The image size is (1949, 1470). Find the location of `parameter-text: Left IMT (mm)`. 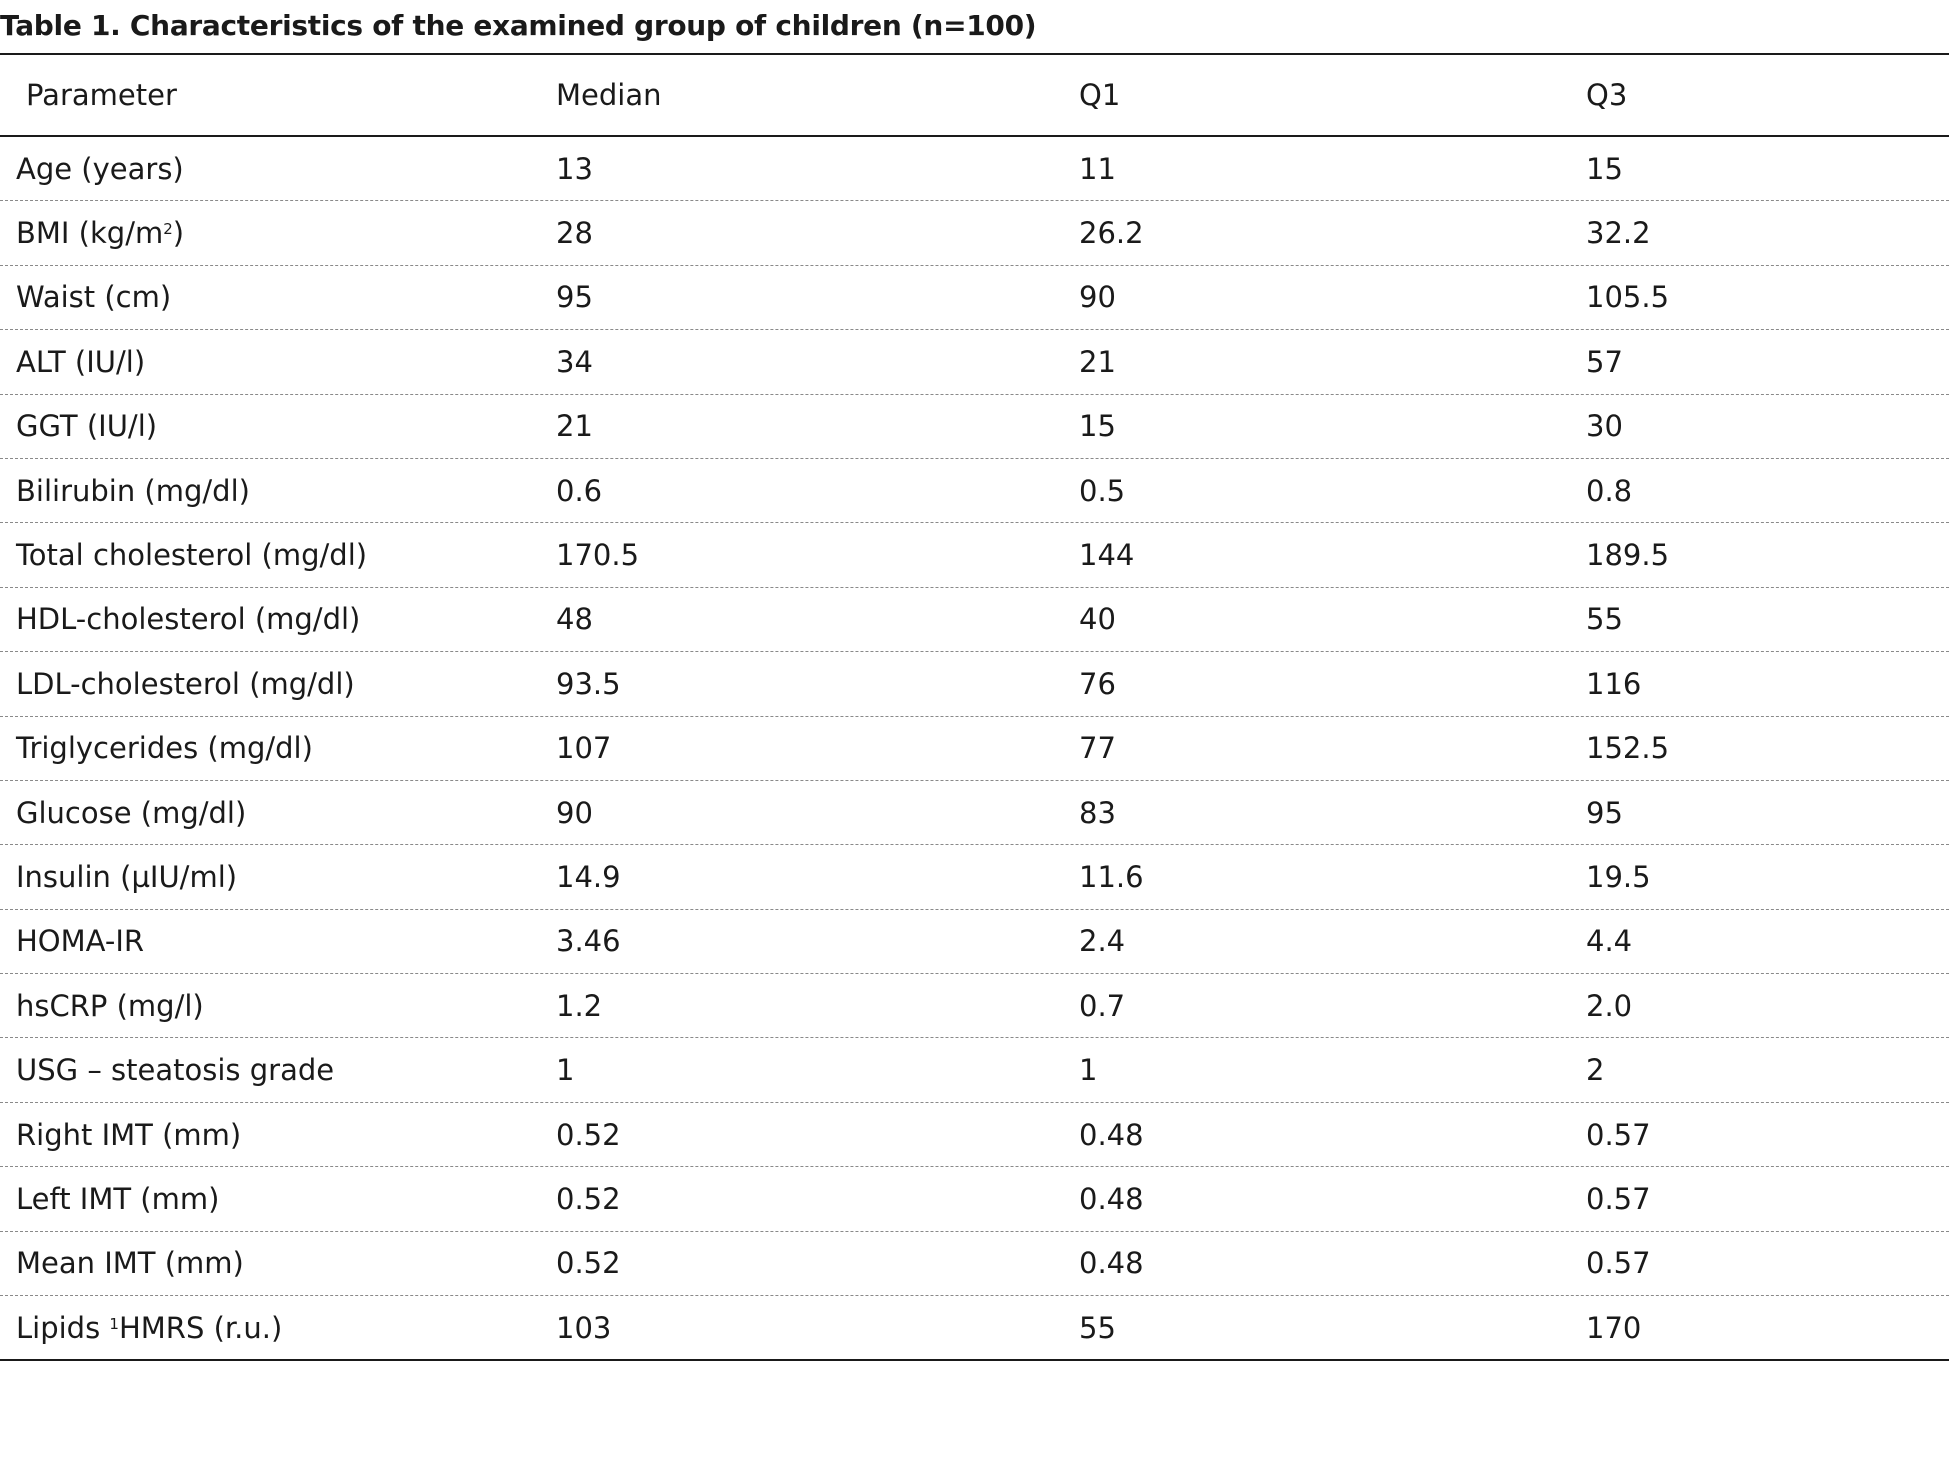

parameter-text: Left IMT (mm) is located at coordinates (117, 1199).